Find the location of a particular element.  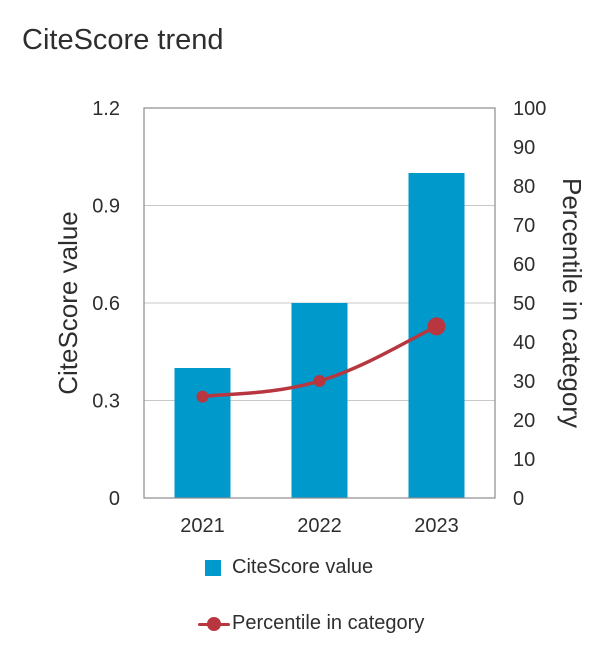

percentile-point-2022 is located at coordinates (319, 381).